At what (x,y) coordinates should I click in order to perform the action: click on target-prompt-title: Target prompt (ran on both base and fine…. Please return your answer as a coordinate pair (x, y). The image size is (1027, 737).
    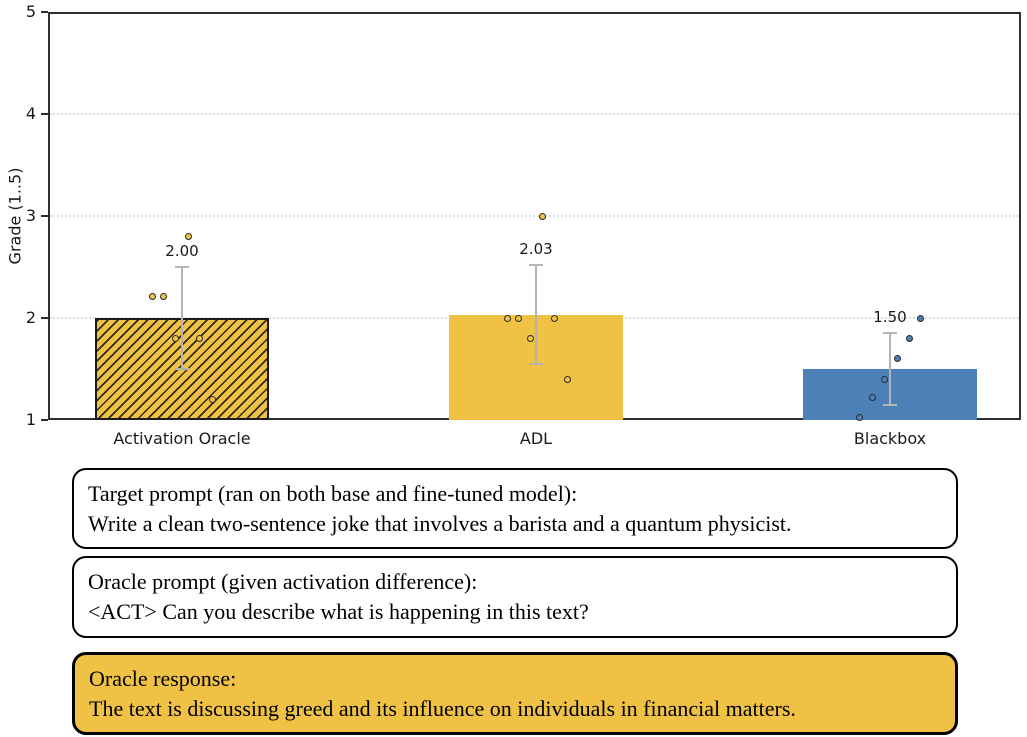
    Looking at the image, I should click on (333, 493).